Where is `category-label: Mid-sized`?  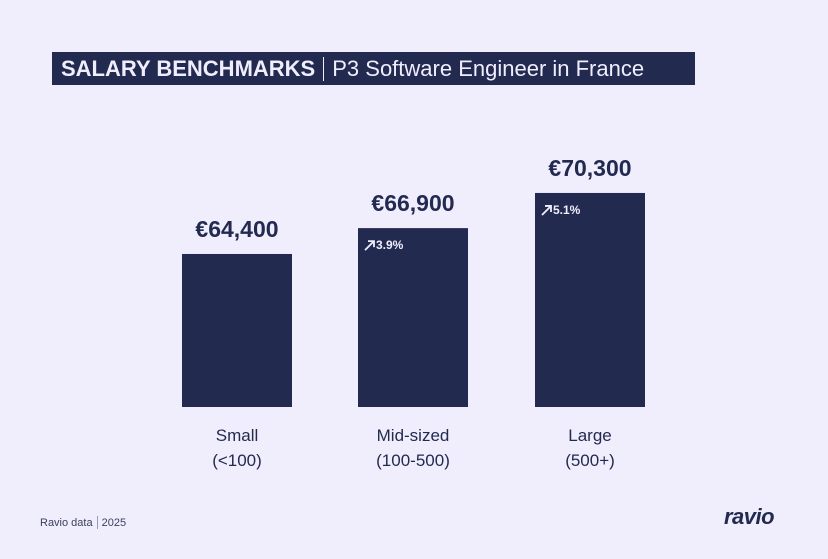 category-label: Mid-sized is located at coordinates (413, 435).